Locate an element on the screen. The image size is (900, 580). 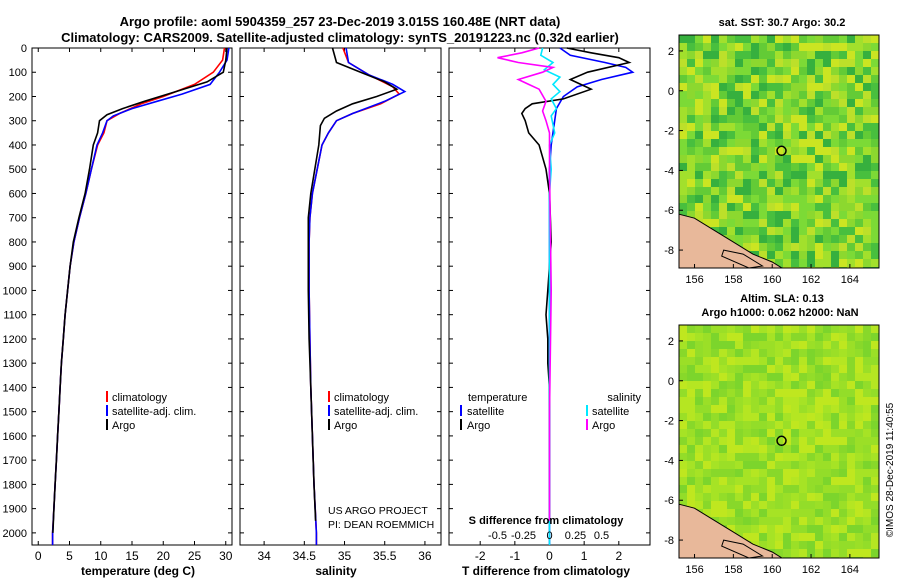
salinity-legend: climatology satellite-adj. clim. Argo is located at coordinates (373, 411).